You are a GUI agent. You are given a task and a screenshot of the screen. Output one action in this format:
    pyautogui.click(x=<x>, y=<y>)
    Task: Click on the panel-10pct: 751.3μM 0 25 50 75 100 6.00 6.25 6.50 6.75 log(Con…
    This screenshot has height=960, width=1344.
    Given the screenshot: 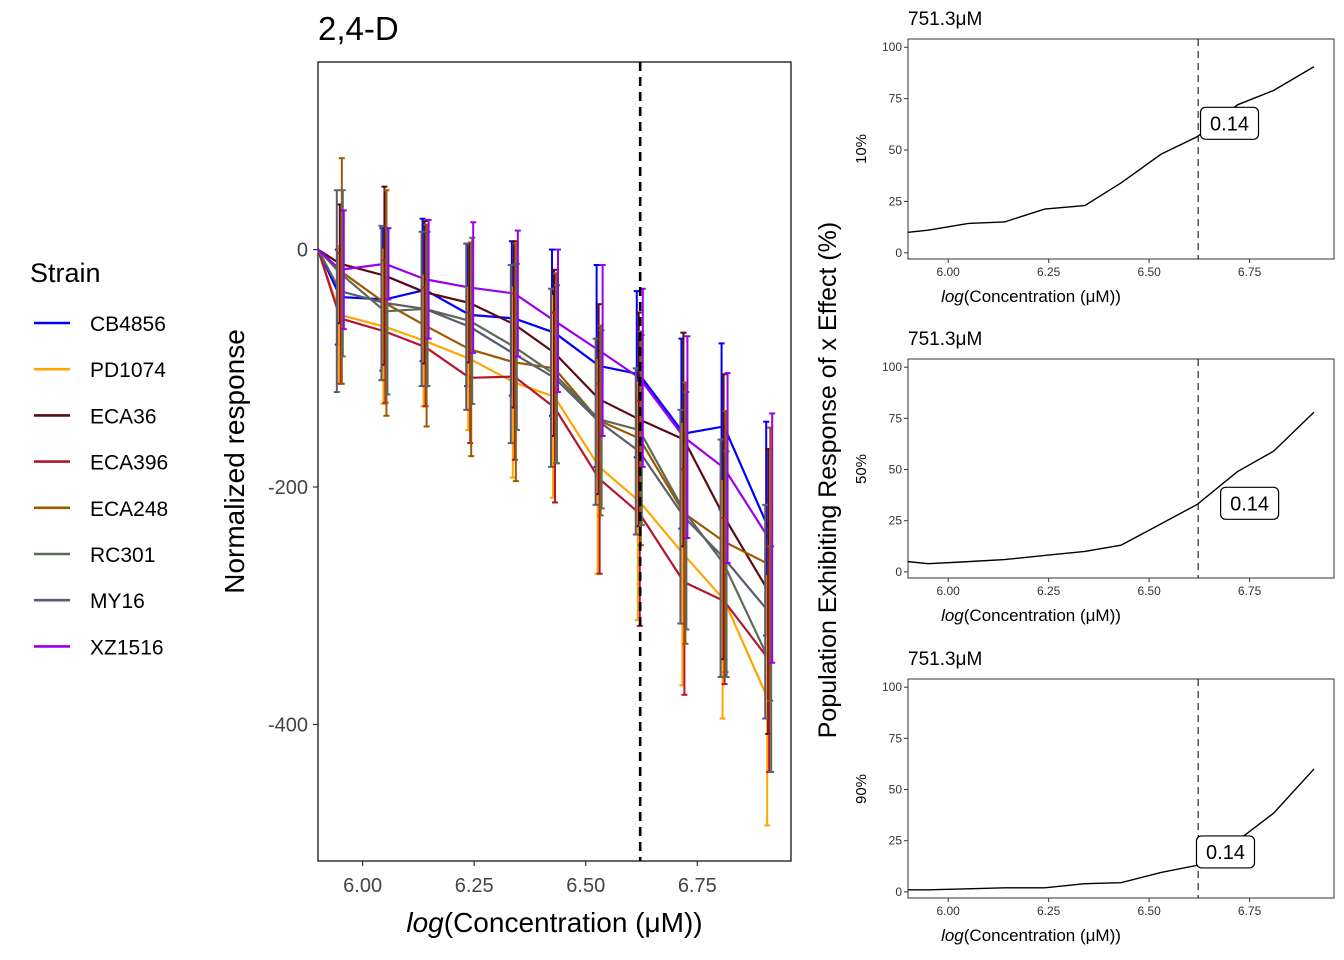 What is the action you would take?
    pyautogui.click(x=1094, y=157)
    